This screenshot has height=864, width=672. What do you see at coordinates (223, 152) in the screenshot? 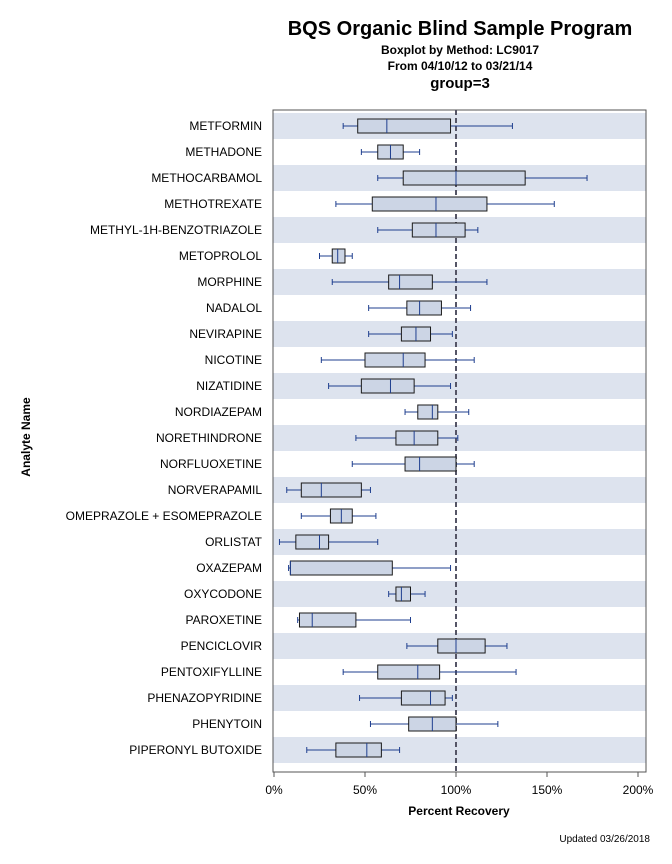
I see `analyte-label: METHADONE` at bounding box center [223, 152].